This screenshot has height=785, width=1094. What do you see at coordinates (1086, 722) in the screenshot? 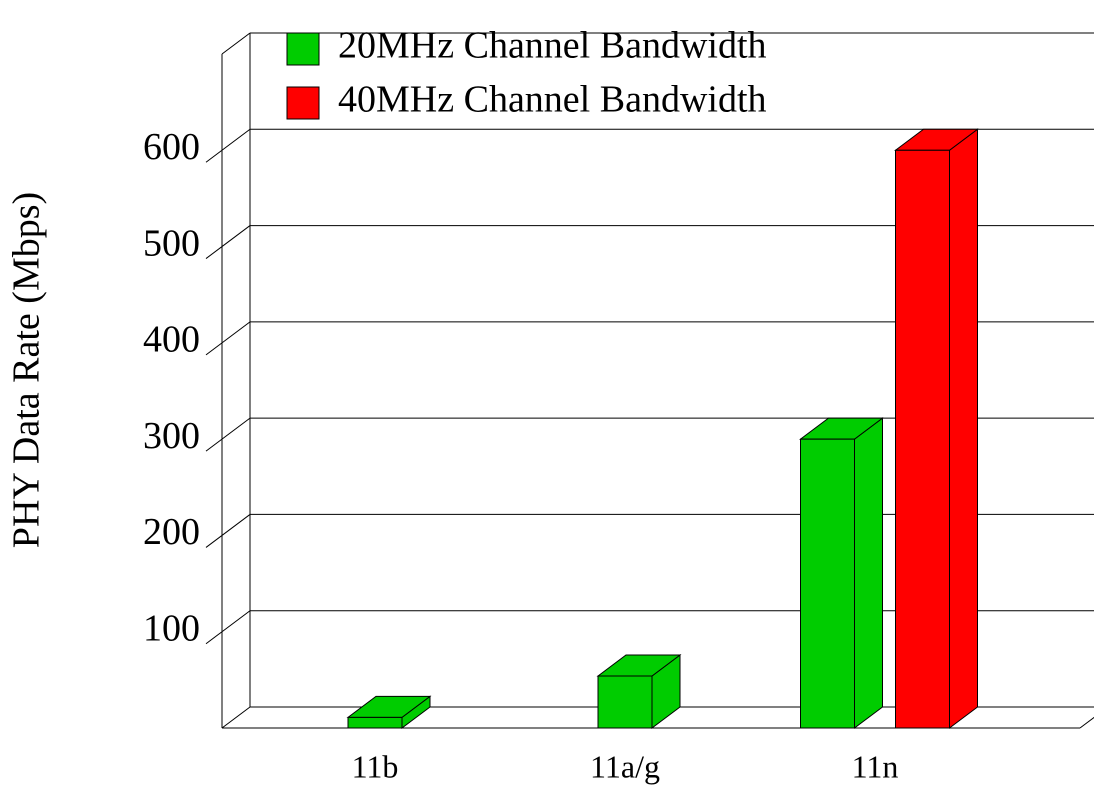
I see `floor-right` at bounding box center [1086, 722].